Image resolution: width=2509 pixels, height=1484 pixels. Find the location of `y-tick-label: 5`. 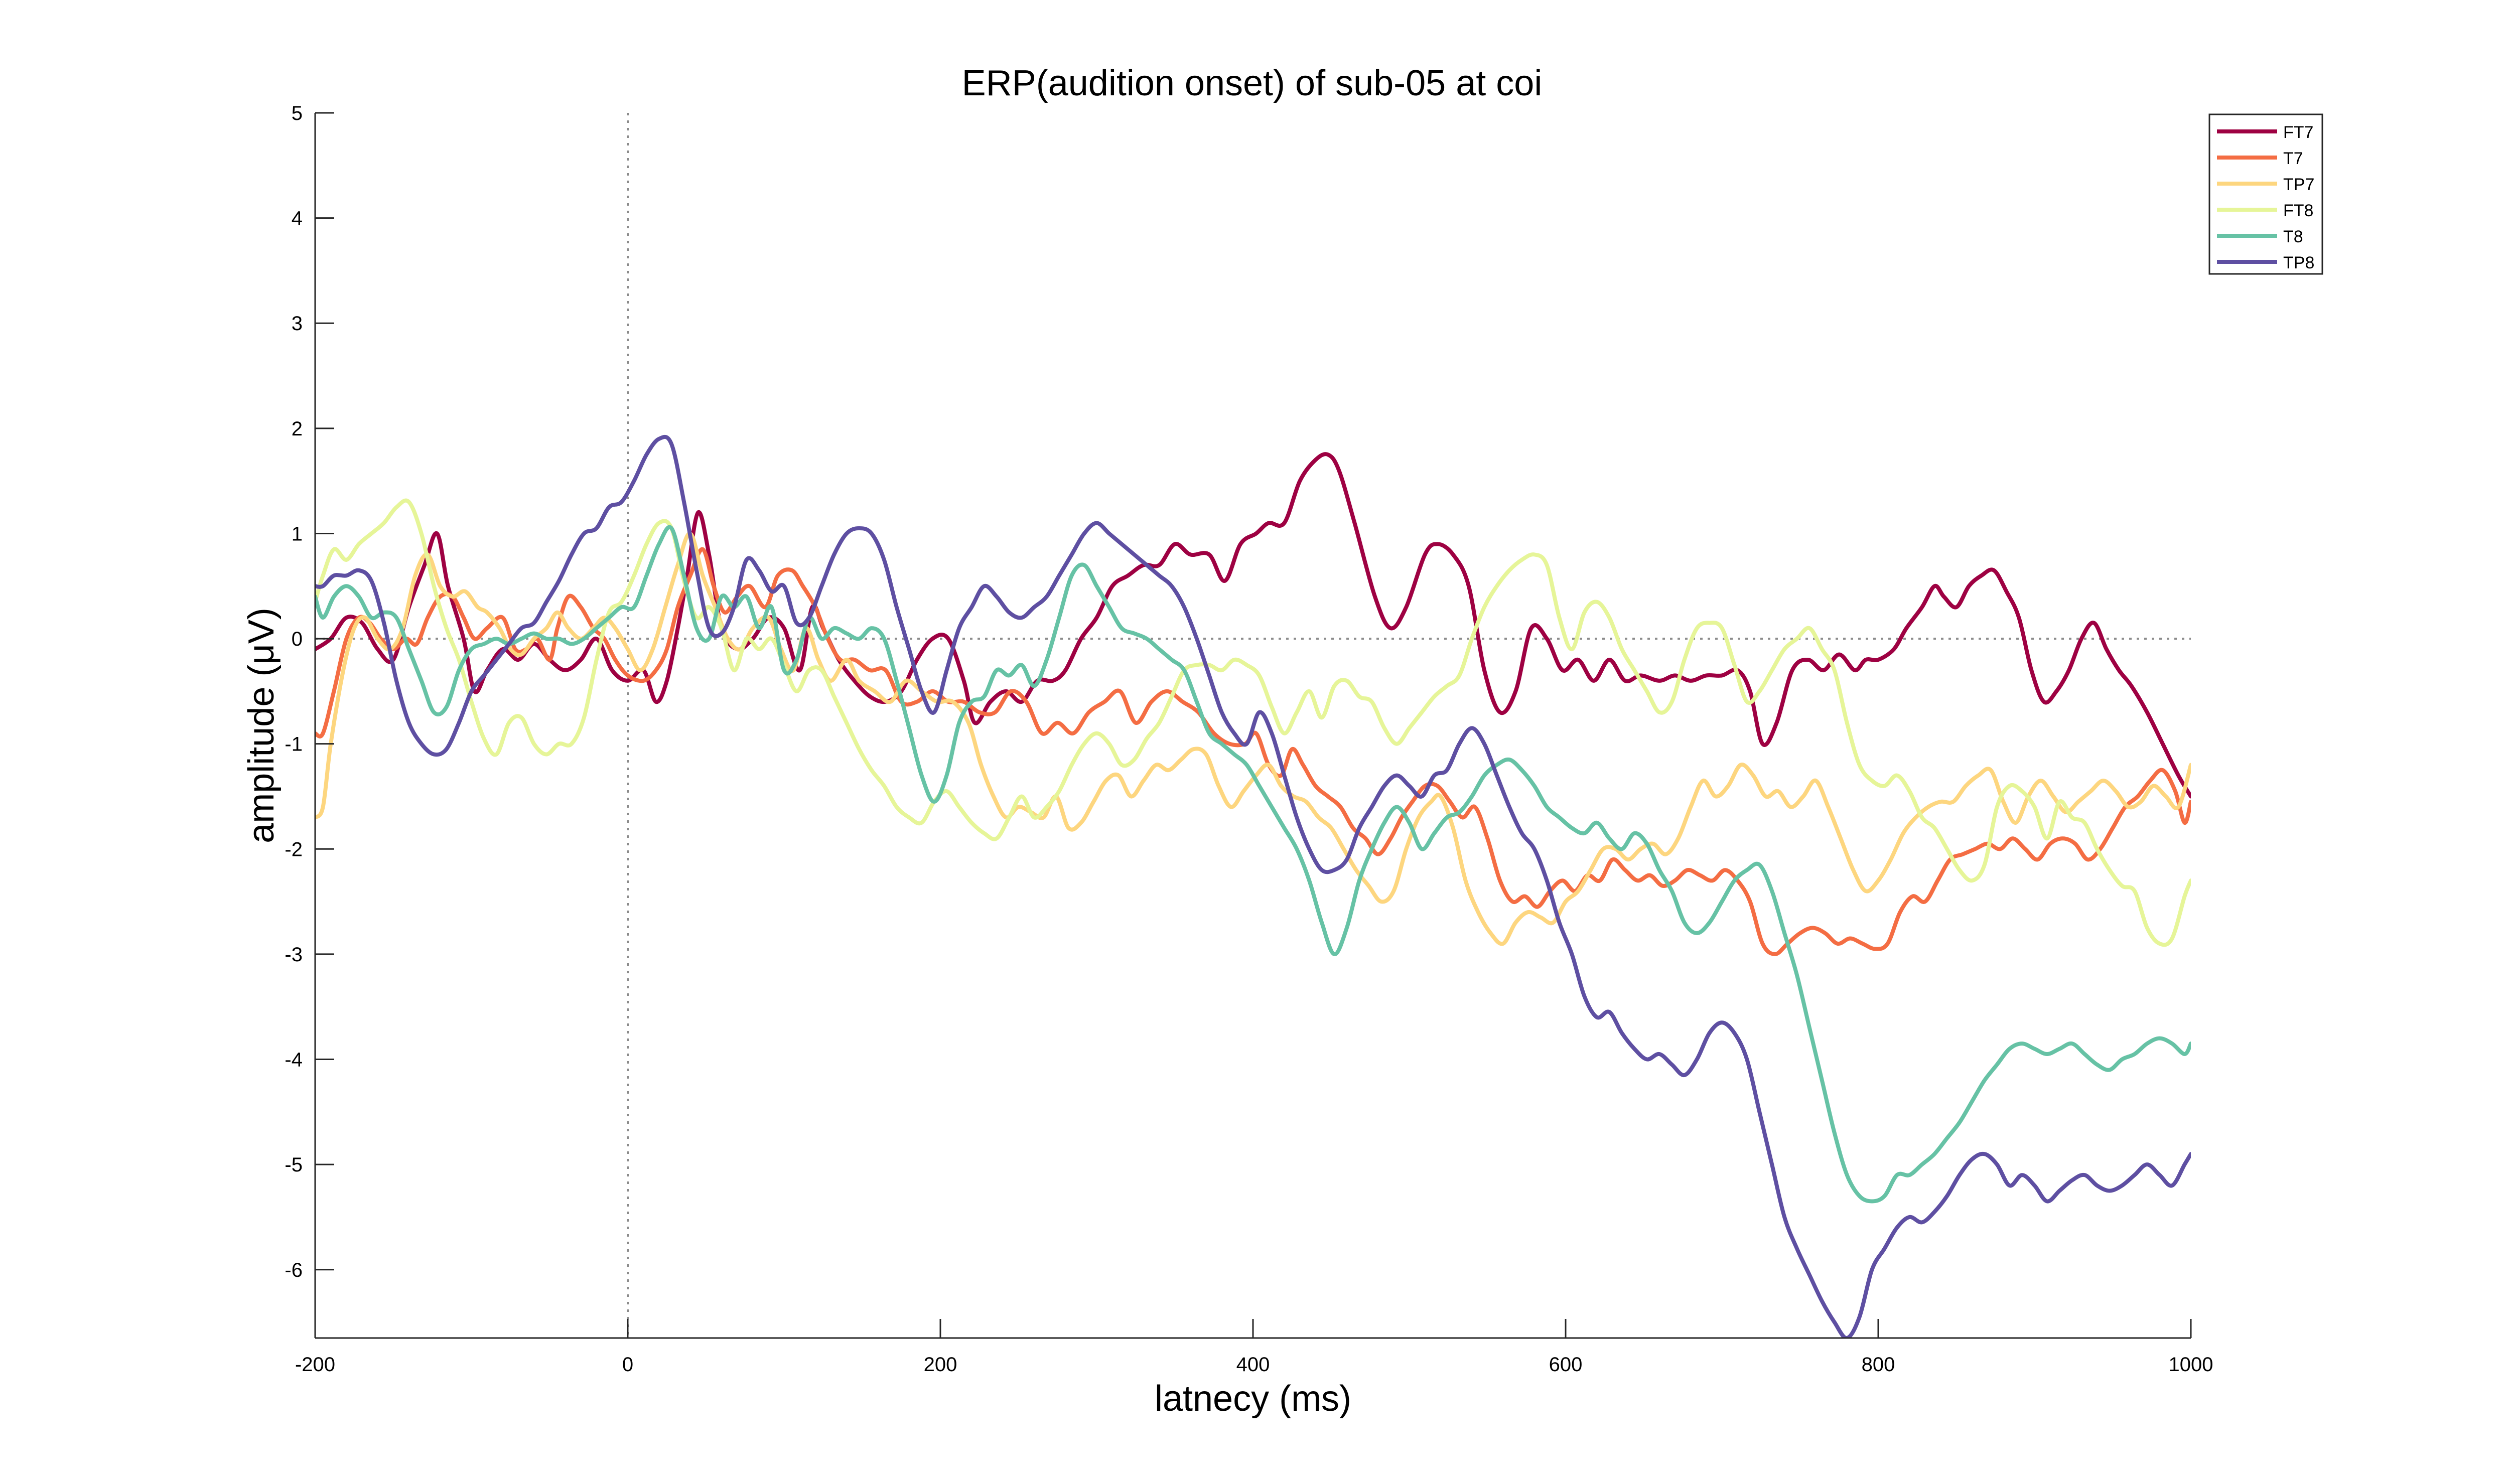

y-tick-label: 5 is located at coordinates (297, 113).